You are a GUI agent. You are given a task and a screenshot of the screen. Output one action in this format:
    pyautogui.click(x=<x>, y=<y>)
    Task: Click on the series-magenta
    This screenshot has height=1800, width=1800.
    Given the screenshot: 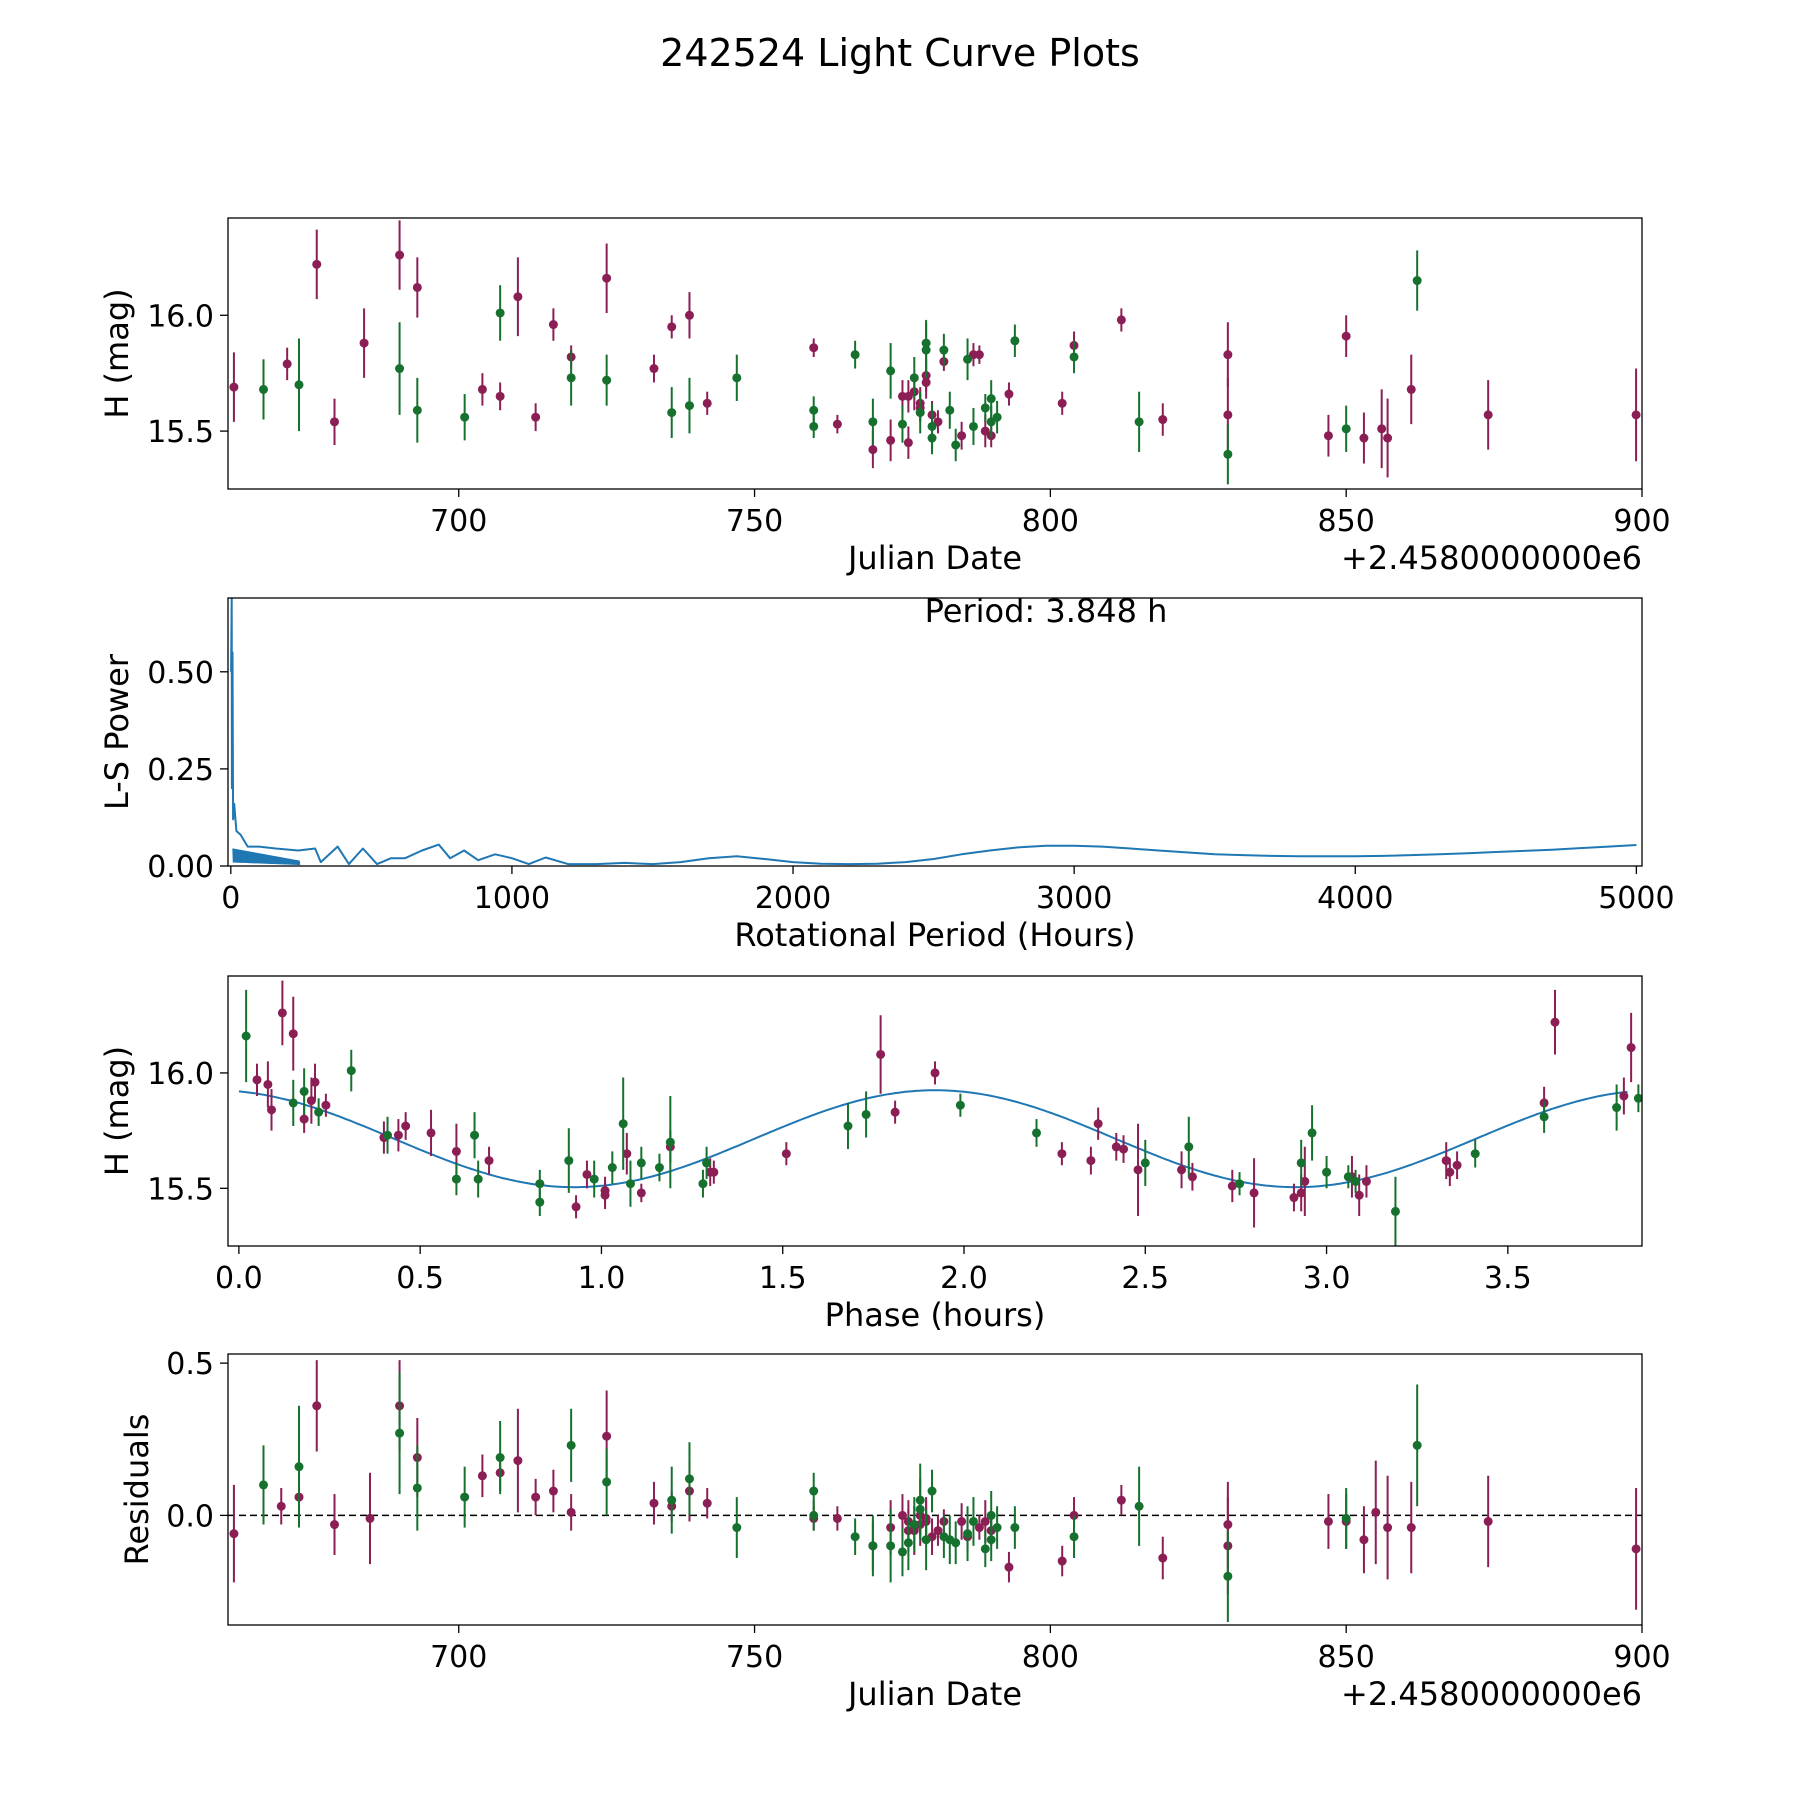 What is the action you would take?
    pyautogui.click(x=935, y=1485)
    